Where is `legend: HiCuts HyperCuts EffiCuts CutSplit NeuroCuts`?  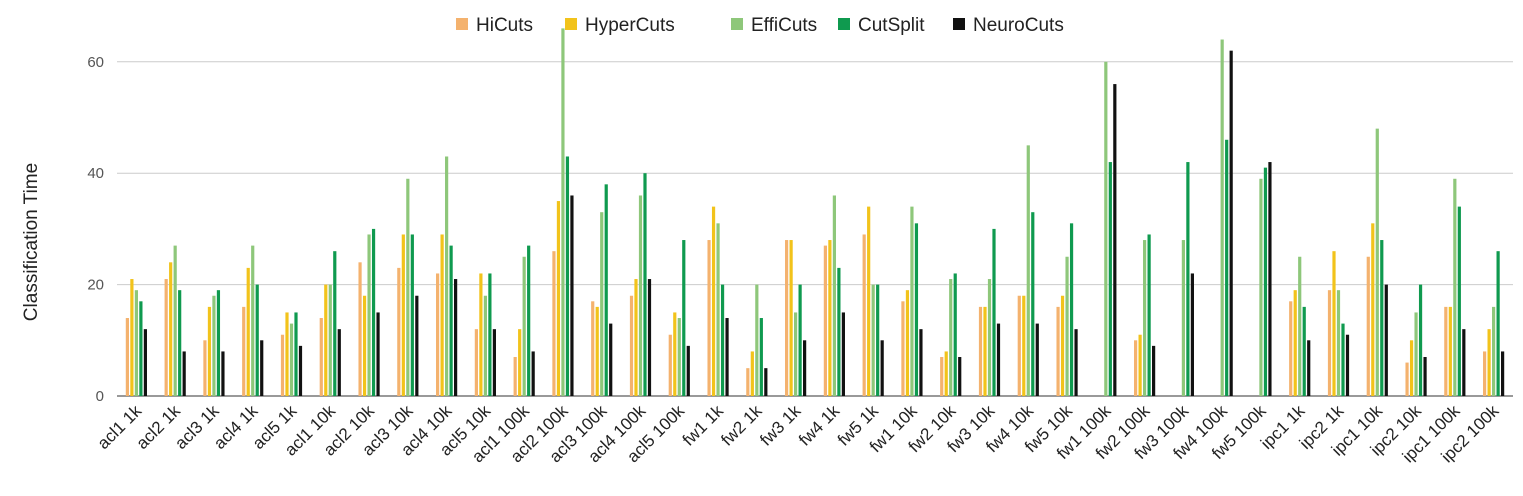
legend: HiCuts HyperCuts EffiCuts CutSplit NeuroCuts is located at coordinates (760, 25).